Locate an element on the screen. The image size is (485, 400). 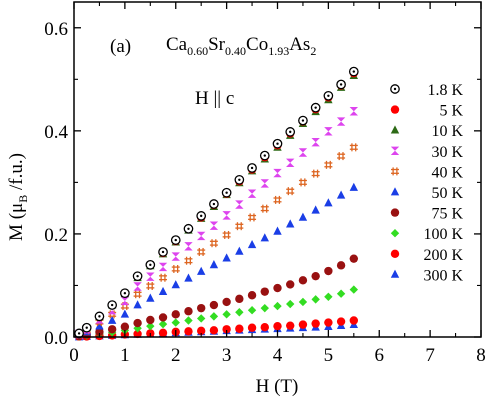
legend-label: 75 K is located at coordinates (447, 214).